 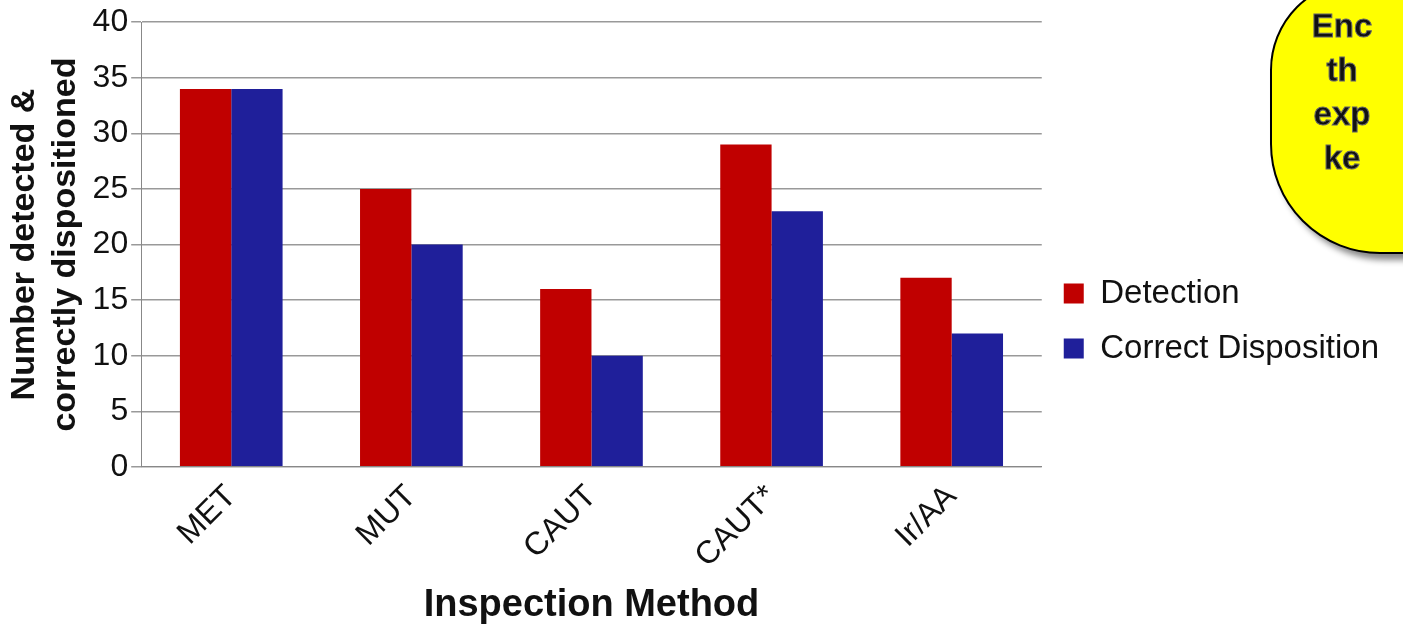 What do you see at coordinates (110, 20) in the screenshot?
I see `y-tick-label: 40` at bounding box center [110, 20].